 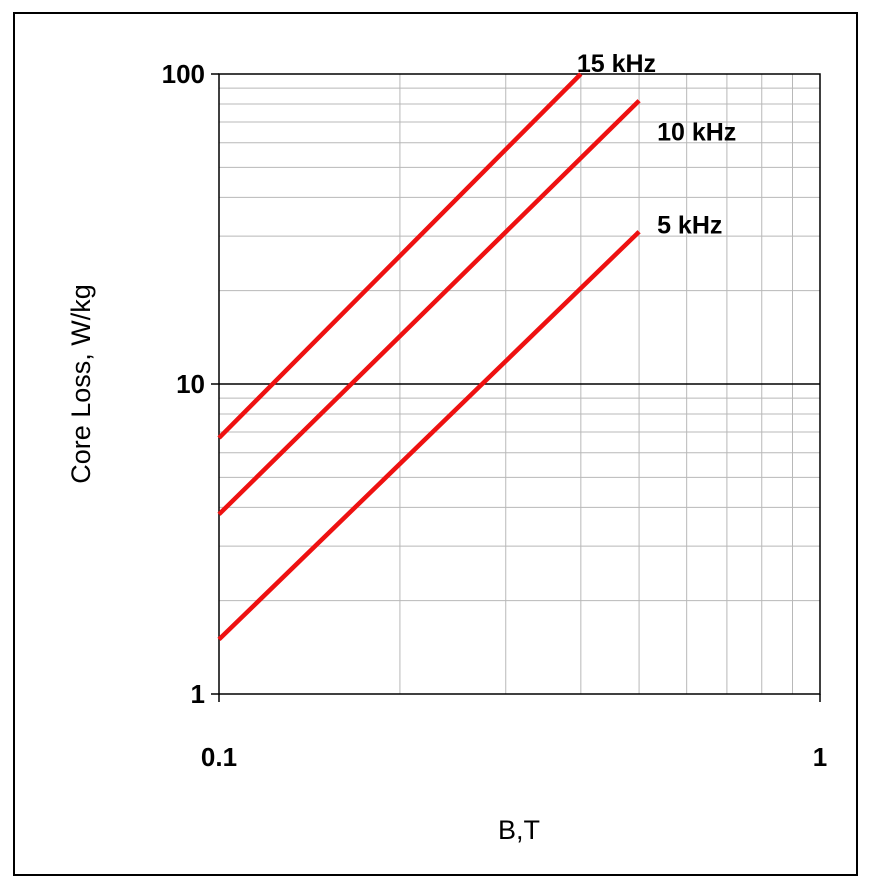 What do you see at coordinates (183, 74) in the screenshot?
I see `y-tick-label-100: 100` at bounding box center [183, 74].